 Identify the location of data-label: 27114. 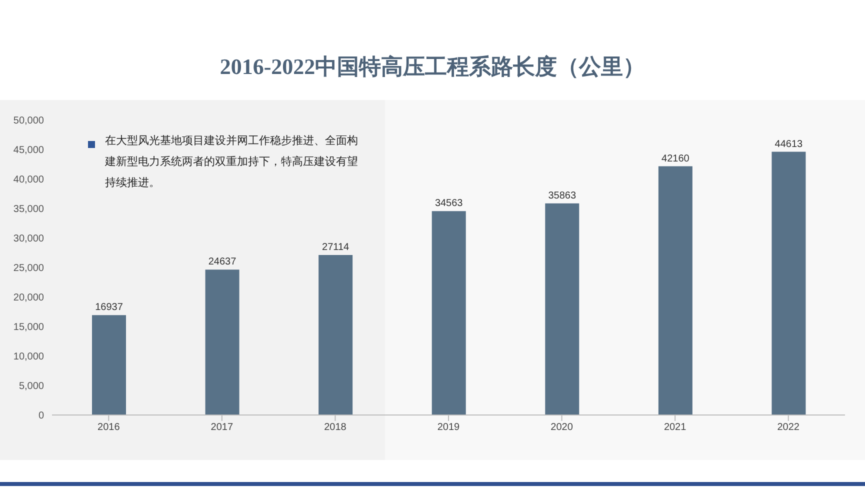
(336, 248).